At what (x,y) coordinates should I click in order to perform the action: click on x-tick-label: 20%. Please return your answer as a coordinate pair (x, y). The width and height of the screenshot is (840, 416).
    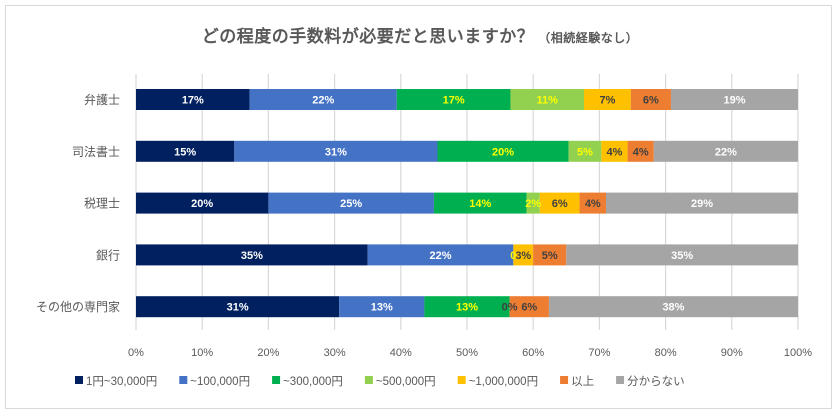
    Looking at the image, I should click on (268, 353).